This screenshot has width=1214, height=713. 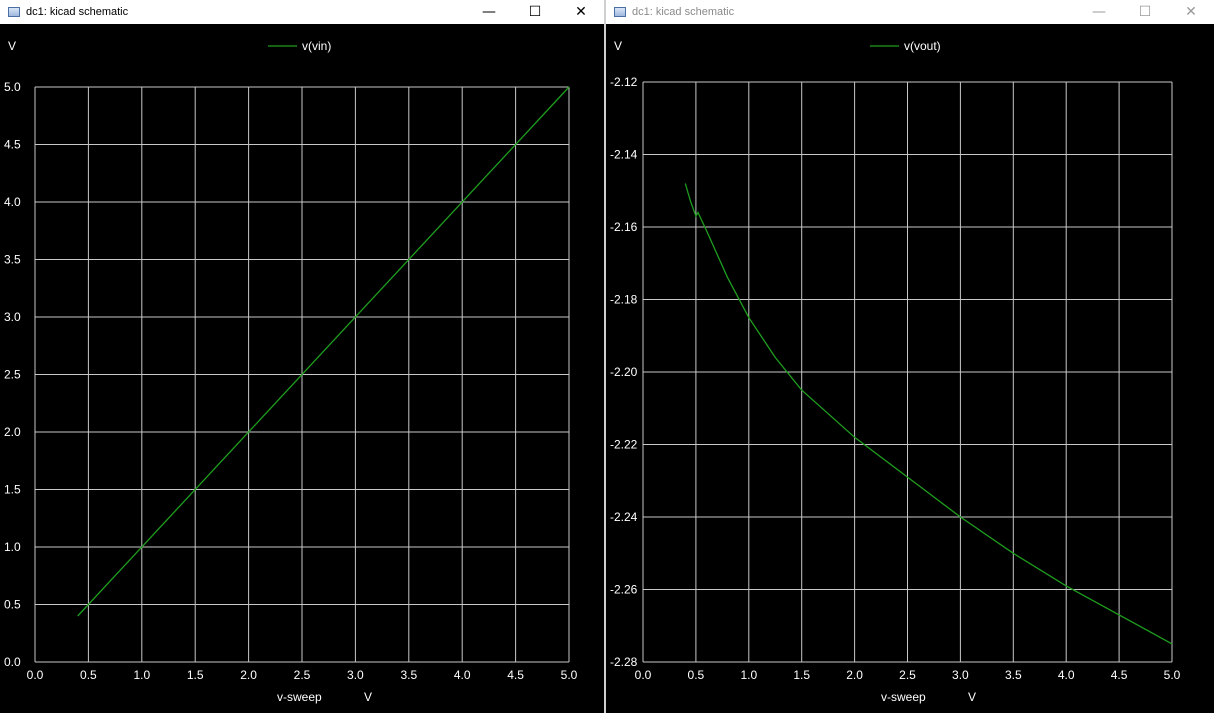 What do you see at coordinates (624, 300) in the screenshot?
I see `y-tick-label: -2.18` at bounding box center [624, 300].